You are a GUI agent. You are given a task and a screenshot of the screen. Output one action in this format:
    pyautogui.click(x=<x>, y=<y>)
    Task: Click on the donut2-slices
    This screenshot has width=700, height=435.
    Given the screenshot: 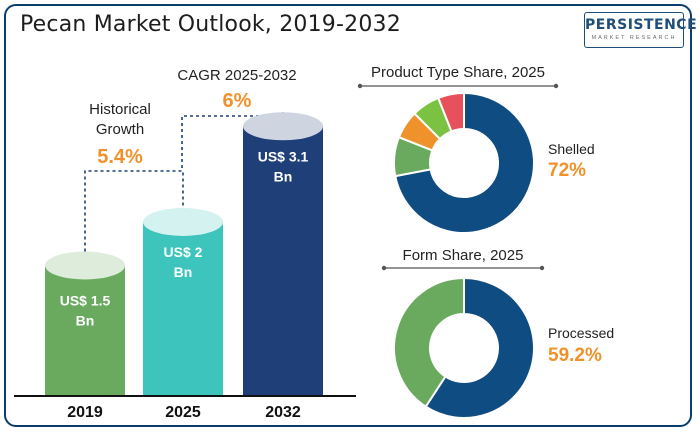 What is the action you would take?
    pyautogui.click(x=464, y=347)
    